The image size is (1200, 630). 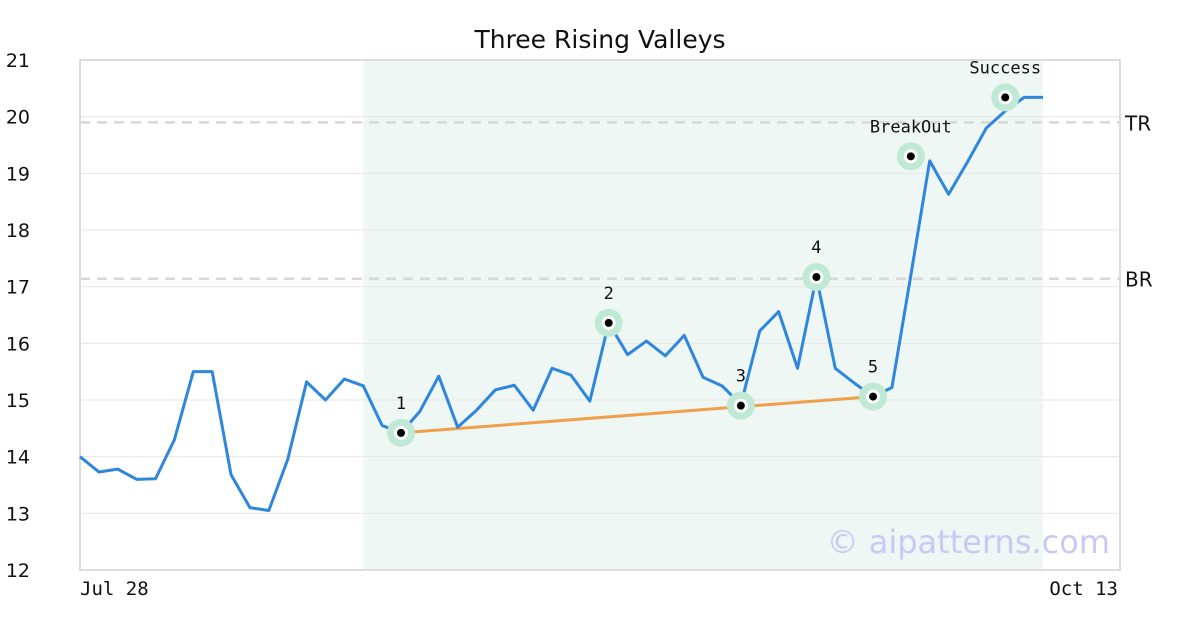 What do you see at coordinates (18, 571) in the screenshot?
I see `y-tick-label: 12` at bounding box center [18, 571].